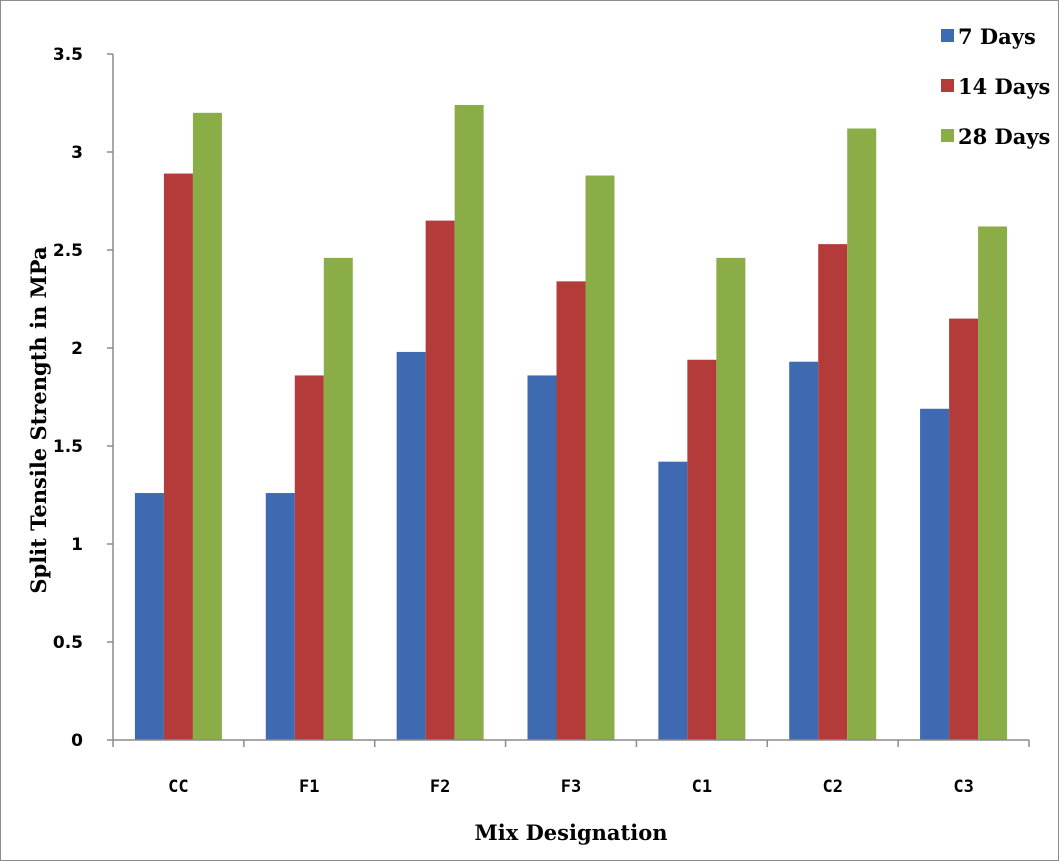 Image resolution: width=1059 pixels, height=861 pixels. Describe the element at coordinates (68, 643) in the screenshot. I see `y-tick-label: 0.5` at that location.